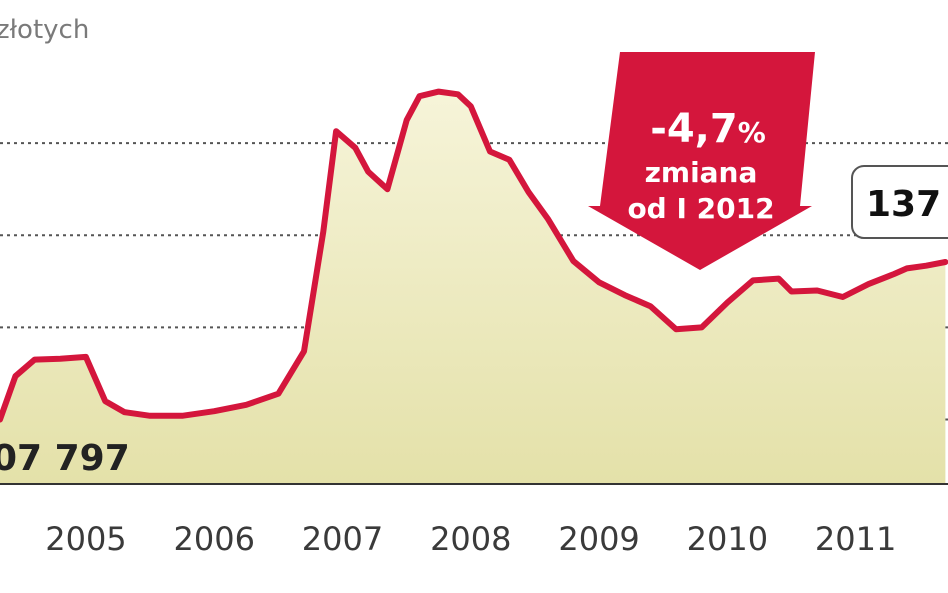  Describe the element at coordinates (85, 539) in the screenshot. I see `x-tick-label: 2005` at that location.